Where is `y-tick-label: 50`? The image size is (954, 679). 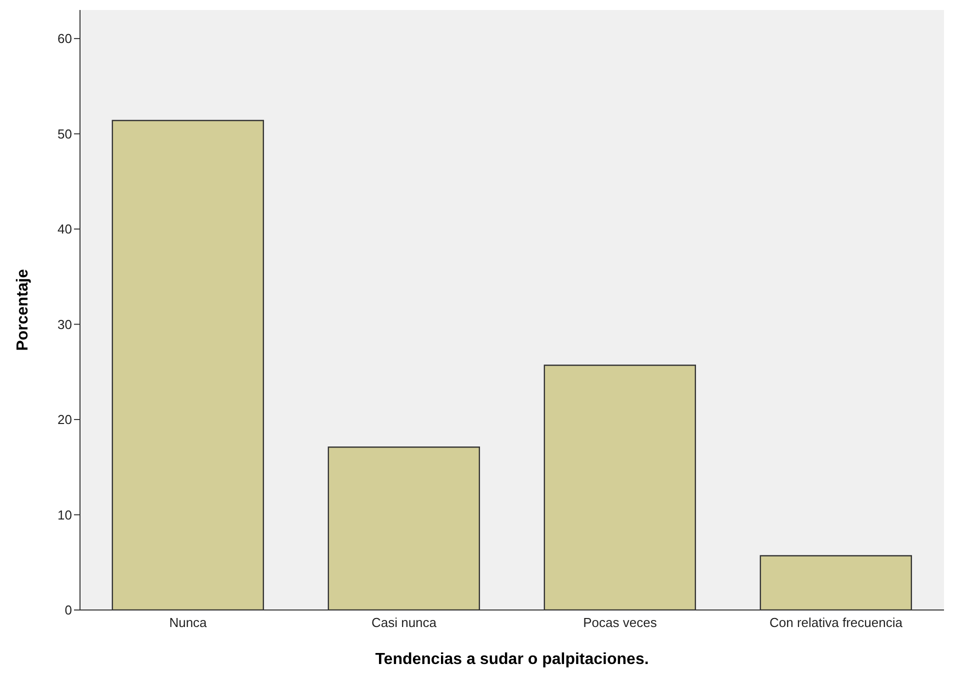 y-tick-label: 50 is located at coordinates (65, 134).